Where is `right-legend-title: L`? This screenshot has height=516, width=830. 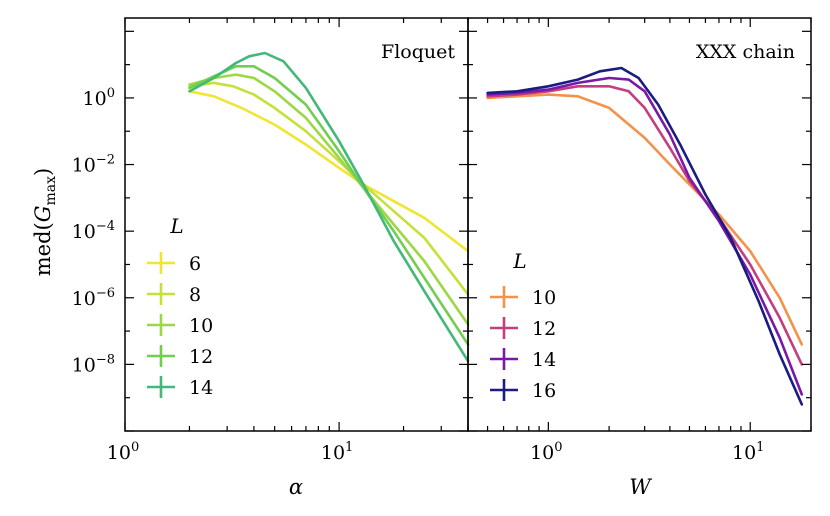
right-legend-title: L is located at coordinates (519, 261).